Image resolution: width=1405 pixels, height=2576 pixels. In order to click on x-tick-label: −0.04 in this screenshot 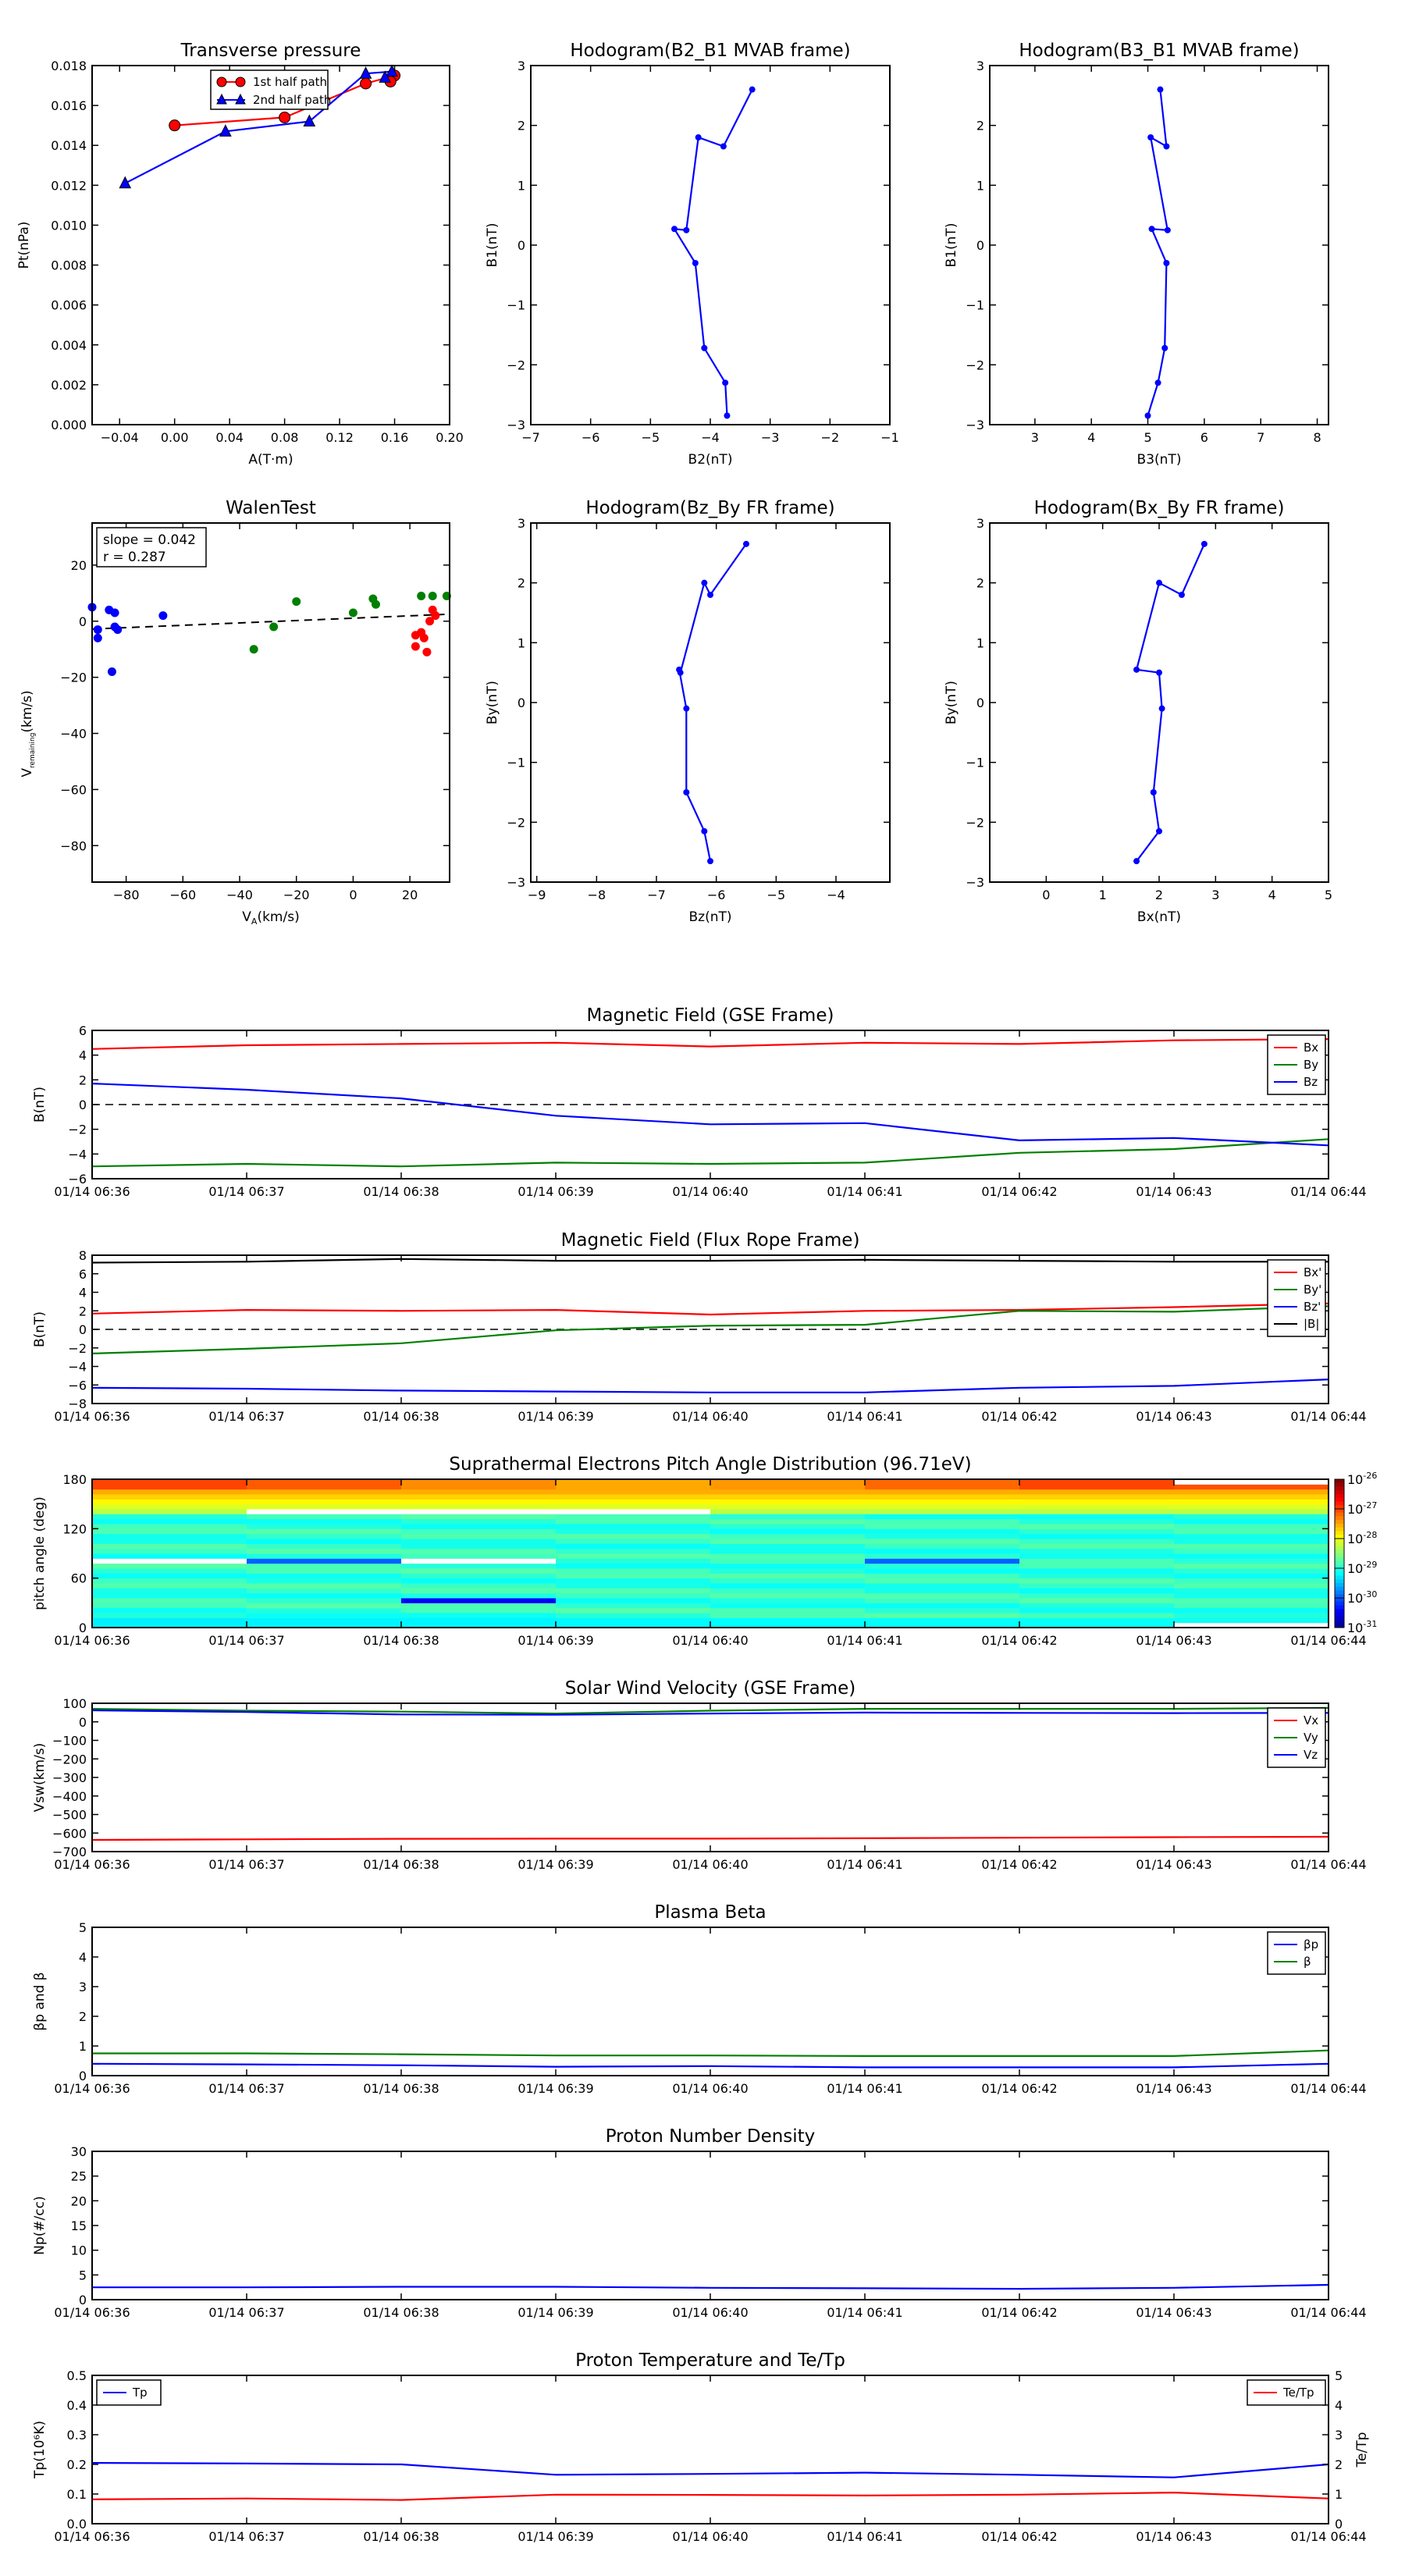, I will do `click(120, 437)`.